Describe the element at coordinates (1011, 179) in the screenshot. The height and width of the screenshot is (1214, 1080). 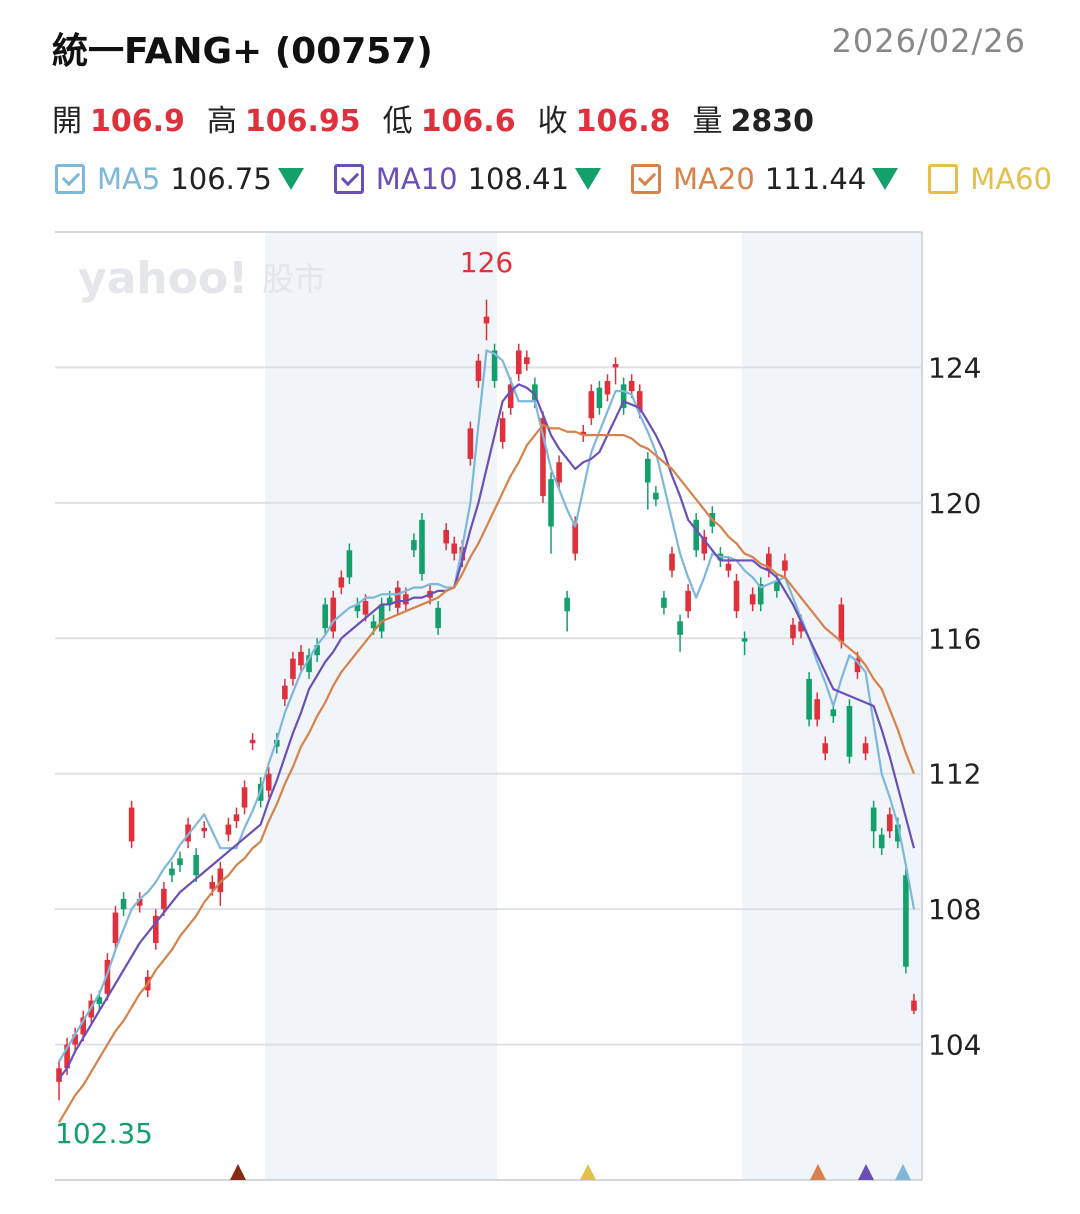
I see `legend-name: MA60` at that location.